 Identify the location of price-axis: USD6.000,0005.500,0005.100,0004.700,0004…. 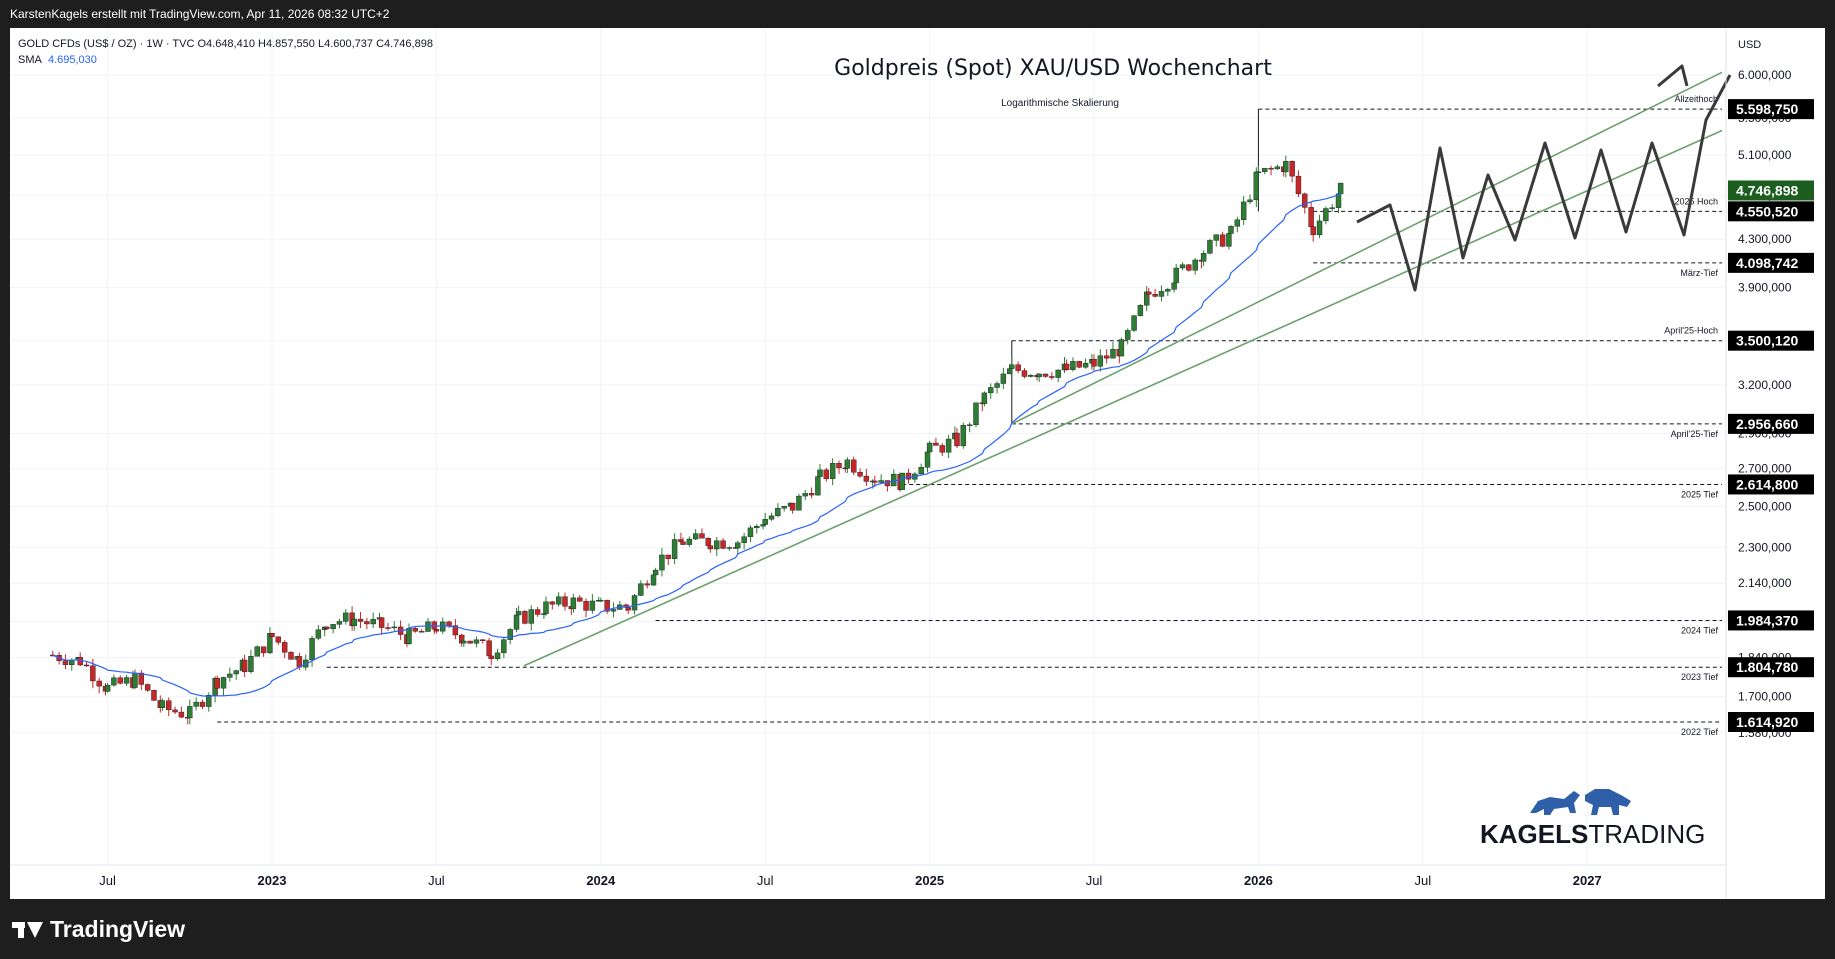
(1769, 463).